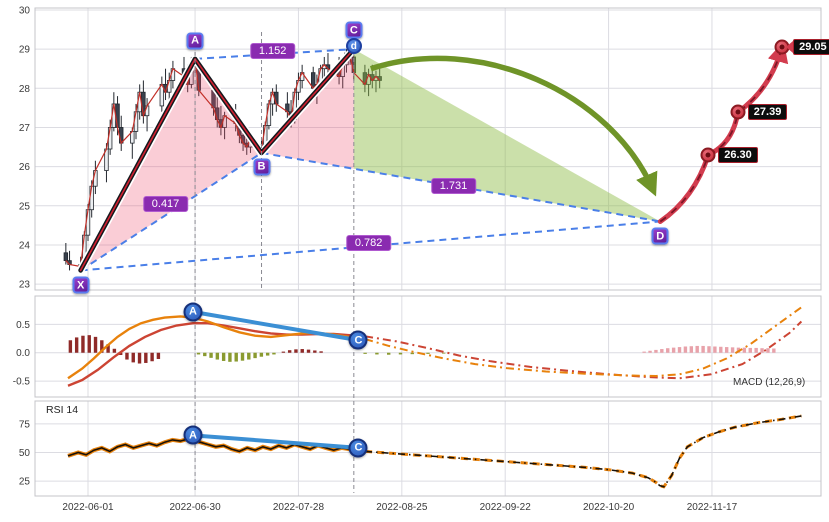  Describe the element at coordinates (193, 435) in the screenshot. I see `rsi-point-A: A` at that location.